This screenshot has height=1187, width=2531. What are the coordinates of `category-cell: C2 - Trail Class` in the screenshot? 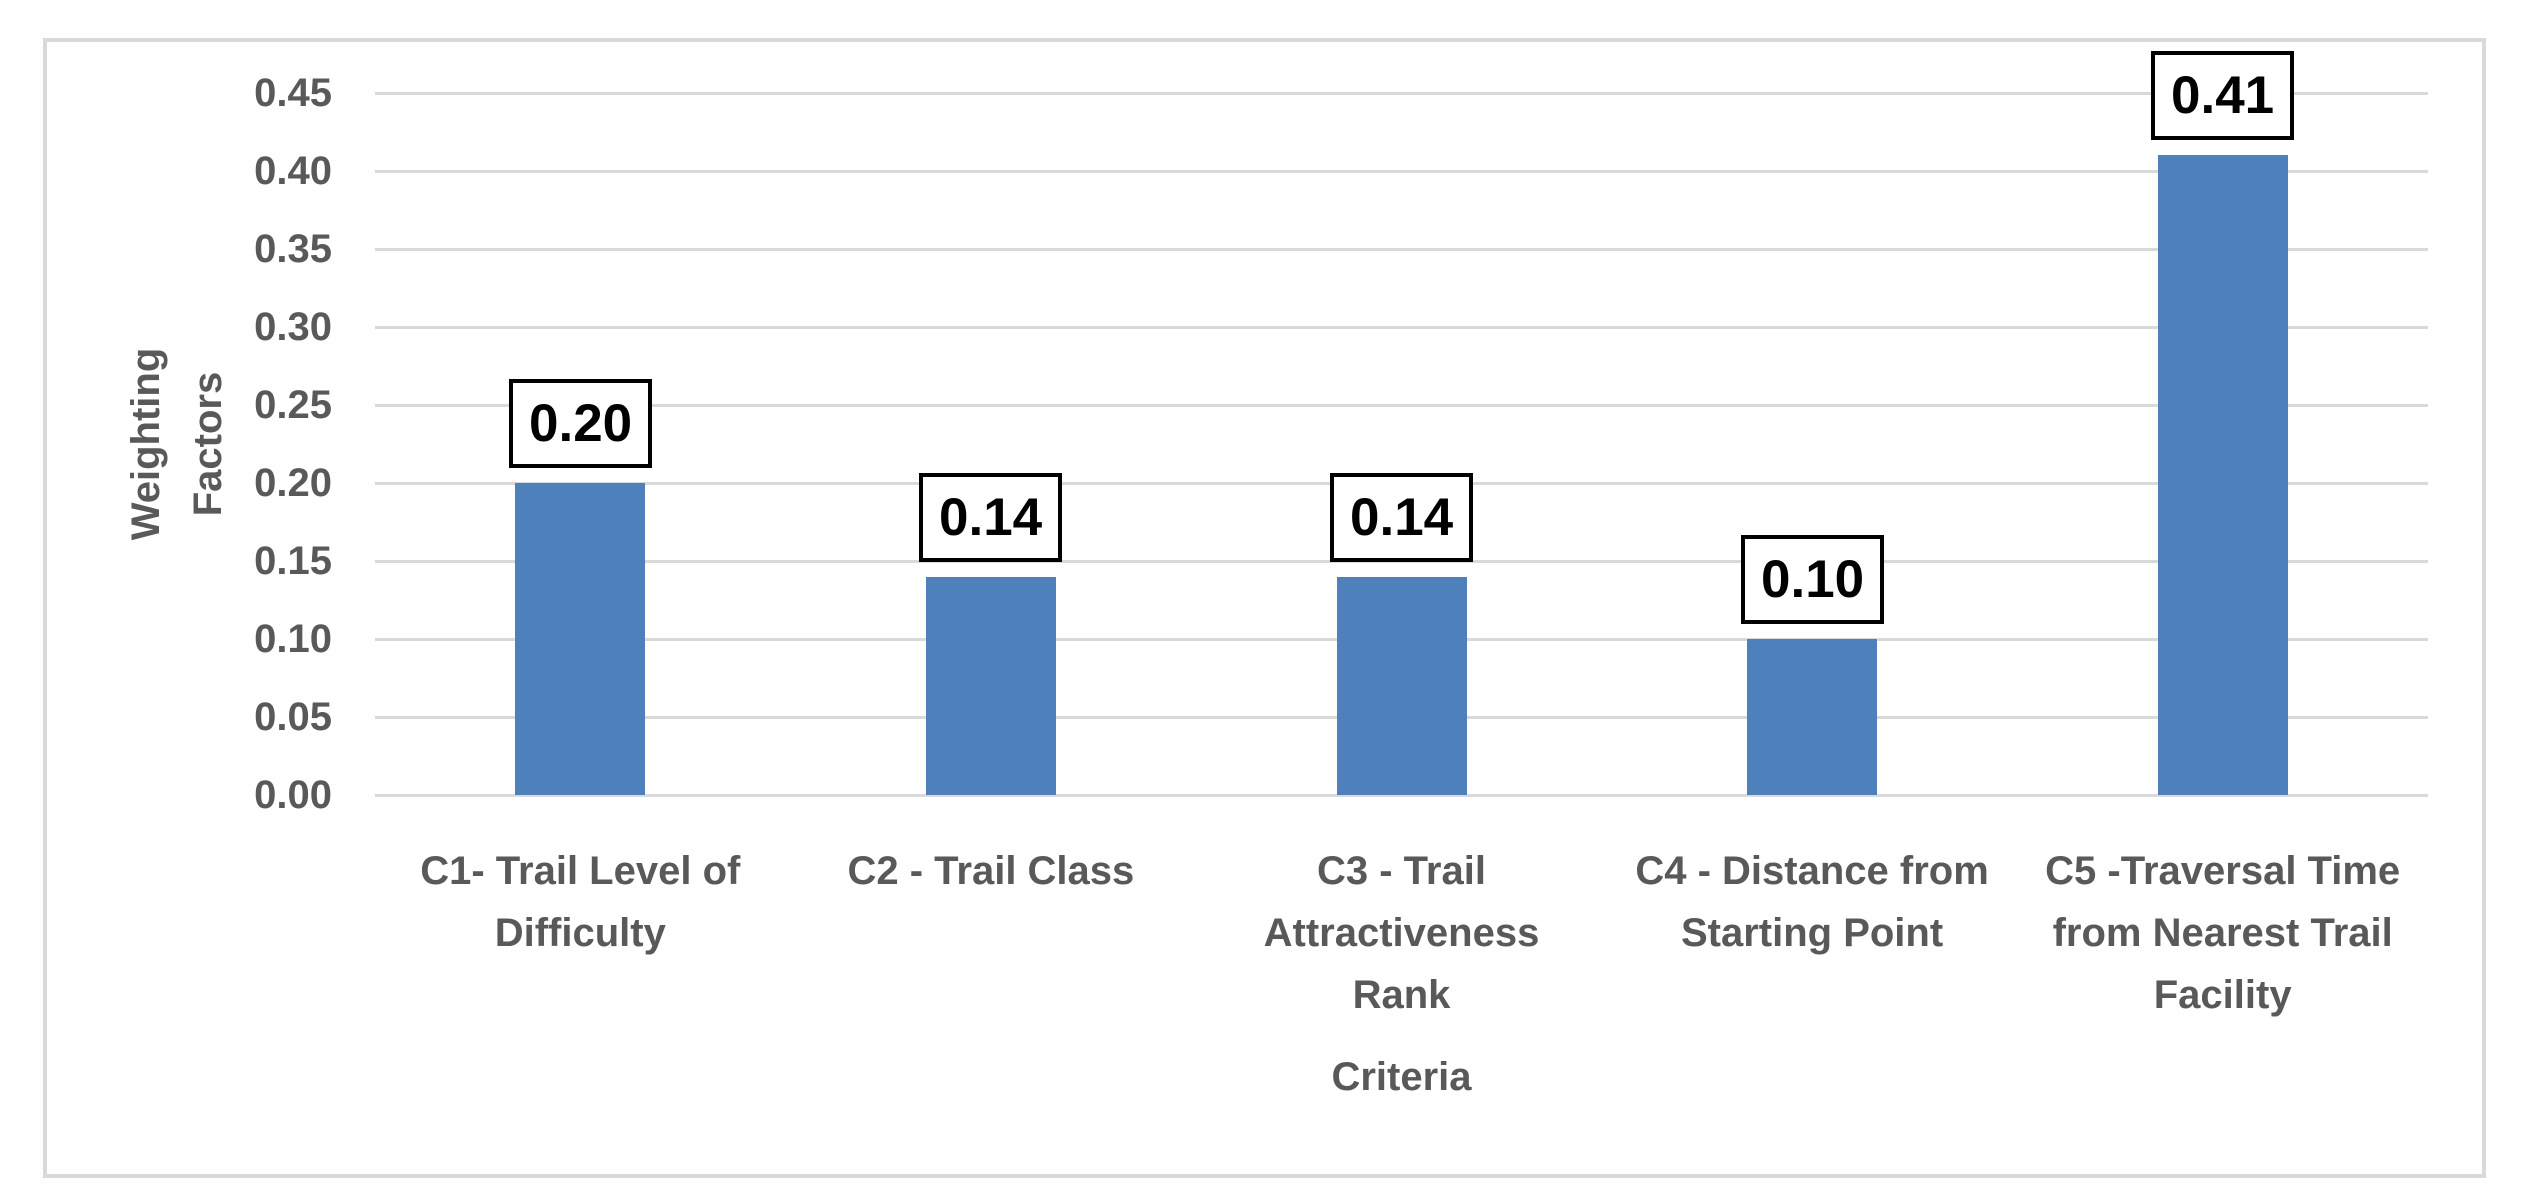 It's located at (991, 933).